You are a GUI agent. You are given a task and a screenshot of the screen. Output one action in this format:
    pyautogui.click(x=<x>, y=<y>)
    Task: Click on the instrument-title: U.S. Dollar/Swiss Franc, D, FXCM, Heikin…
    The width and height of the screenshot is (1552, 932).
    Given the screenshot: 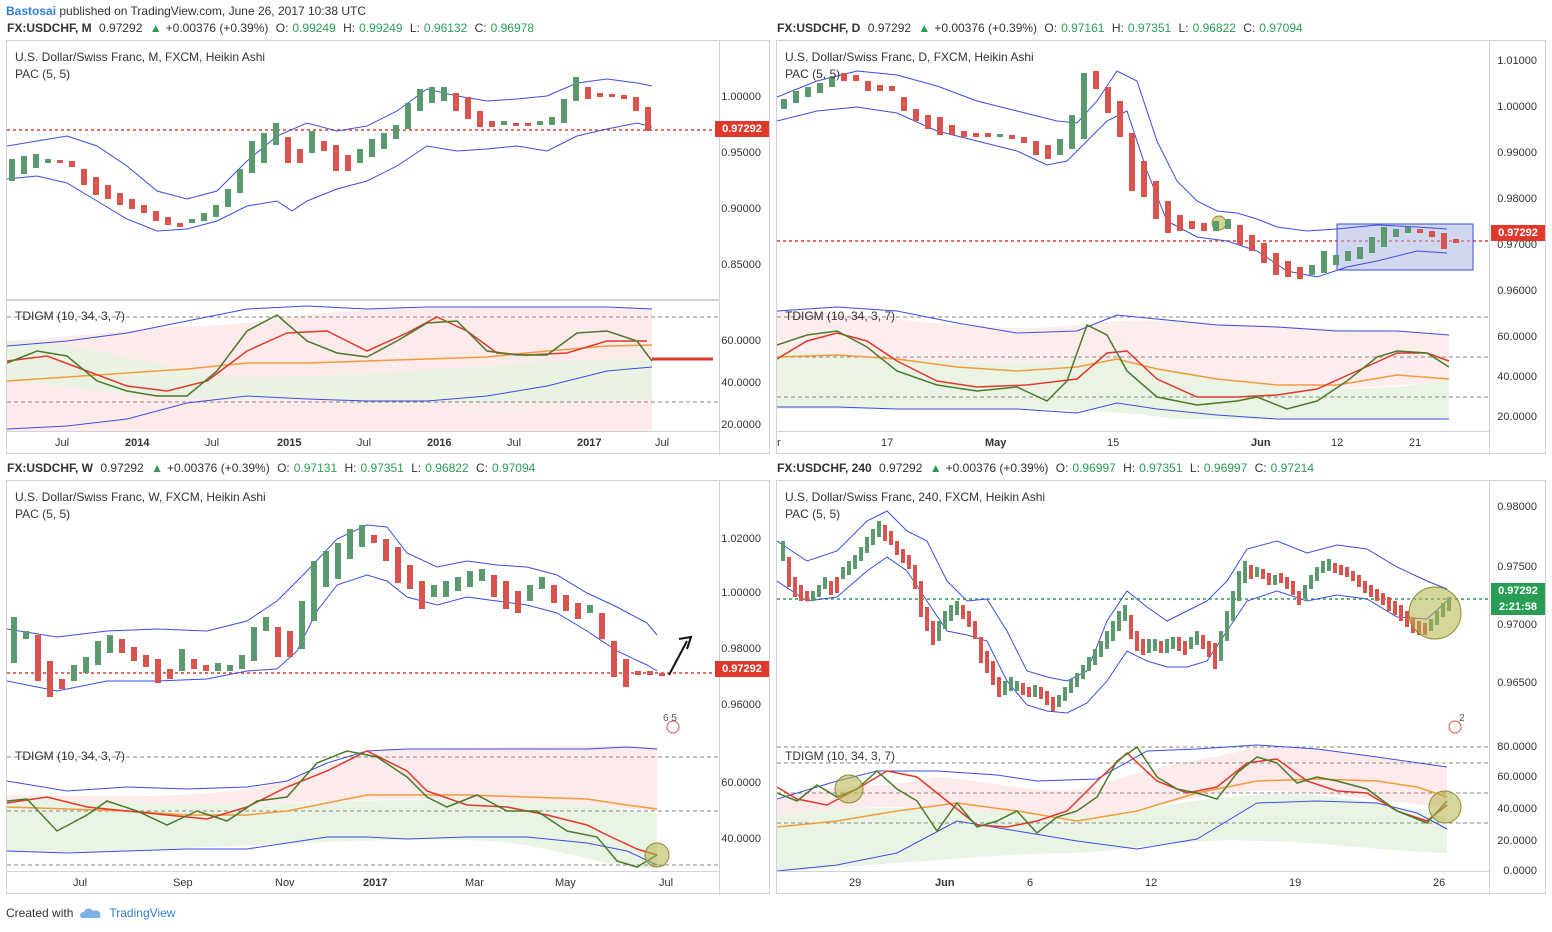 What is the action you would take?
    pyautogui.click(x=909, y=57)
    